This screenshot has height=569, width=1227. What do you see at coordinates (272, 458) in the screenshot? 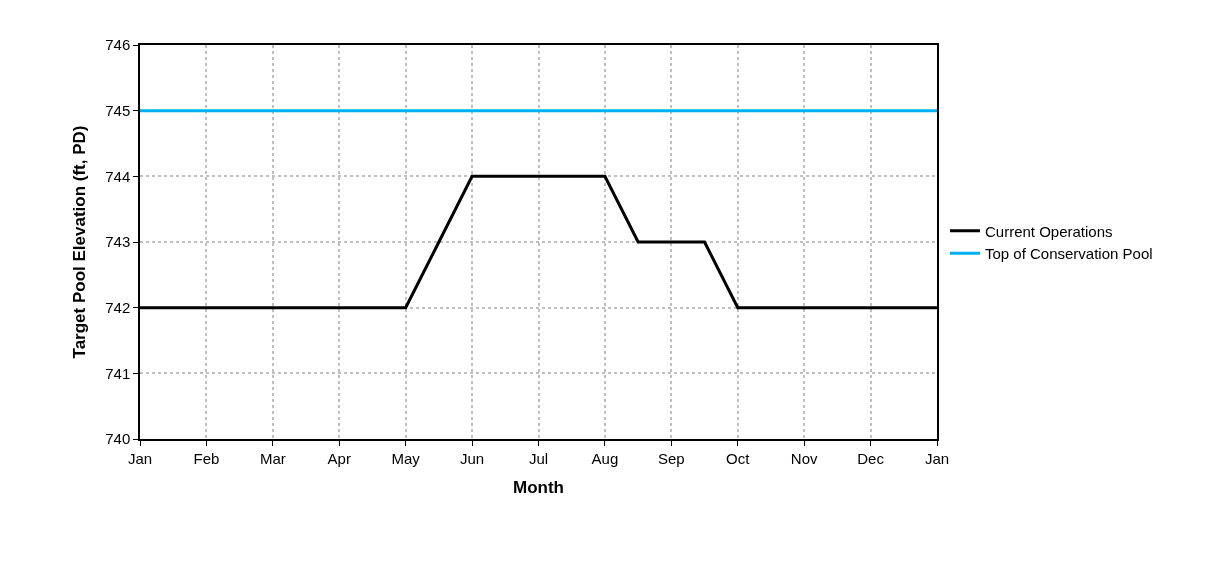
I see `x-tick-label: Mar` at bounding box center [272, 458].